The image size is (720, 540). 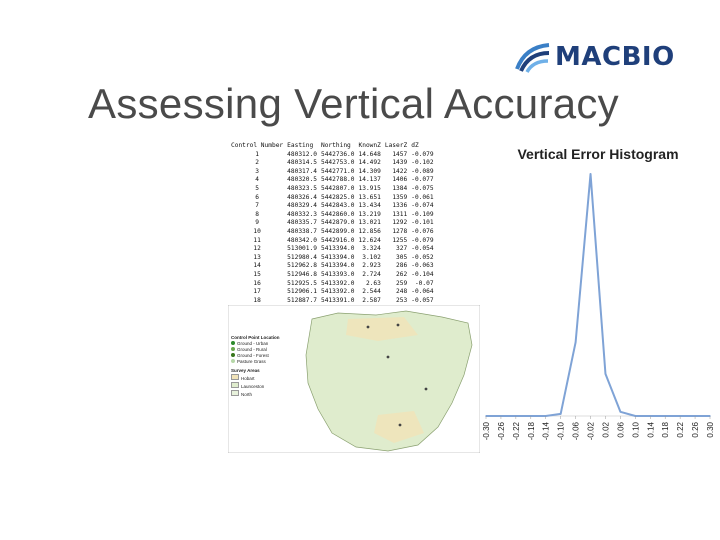 I want to click on table-row: 5 480323.5 5442807.0 13.915 1384 -0.075, so click(x=332, y=189).